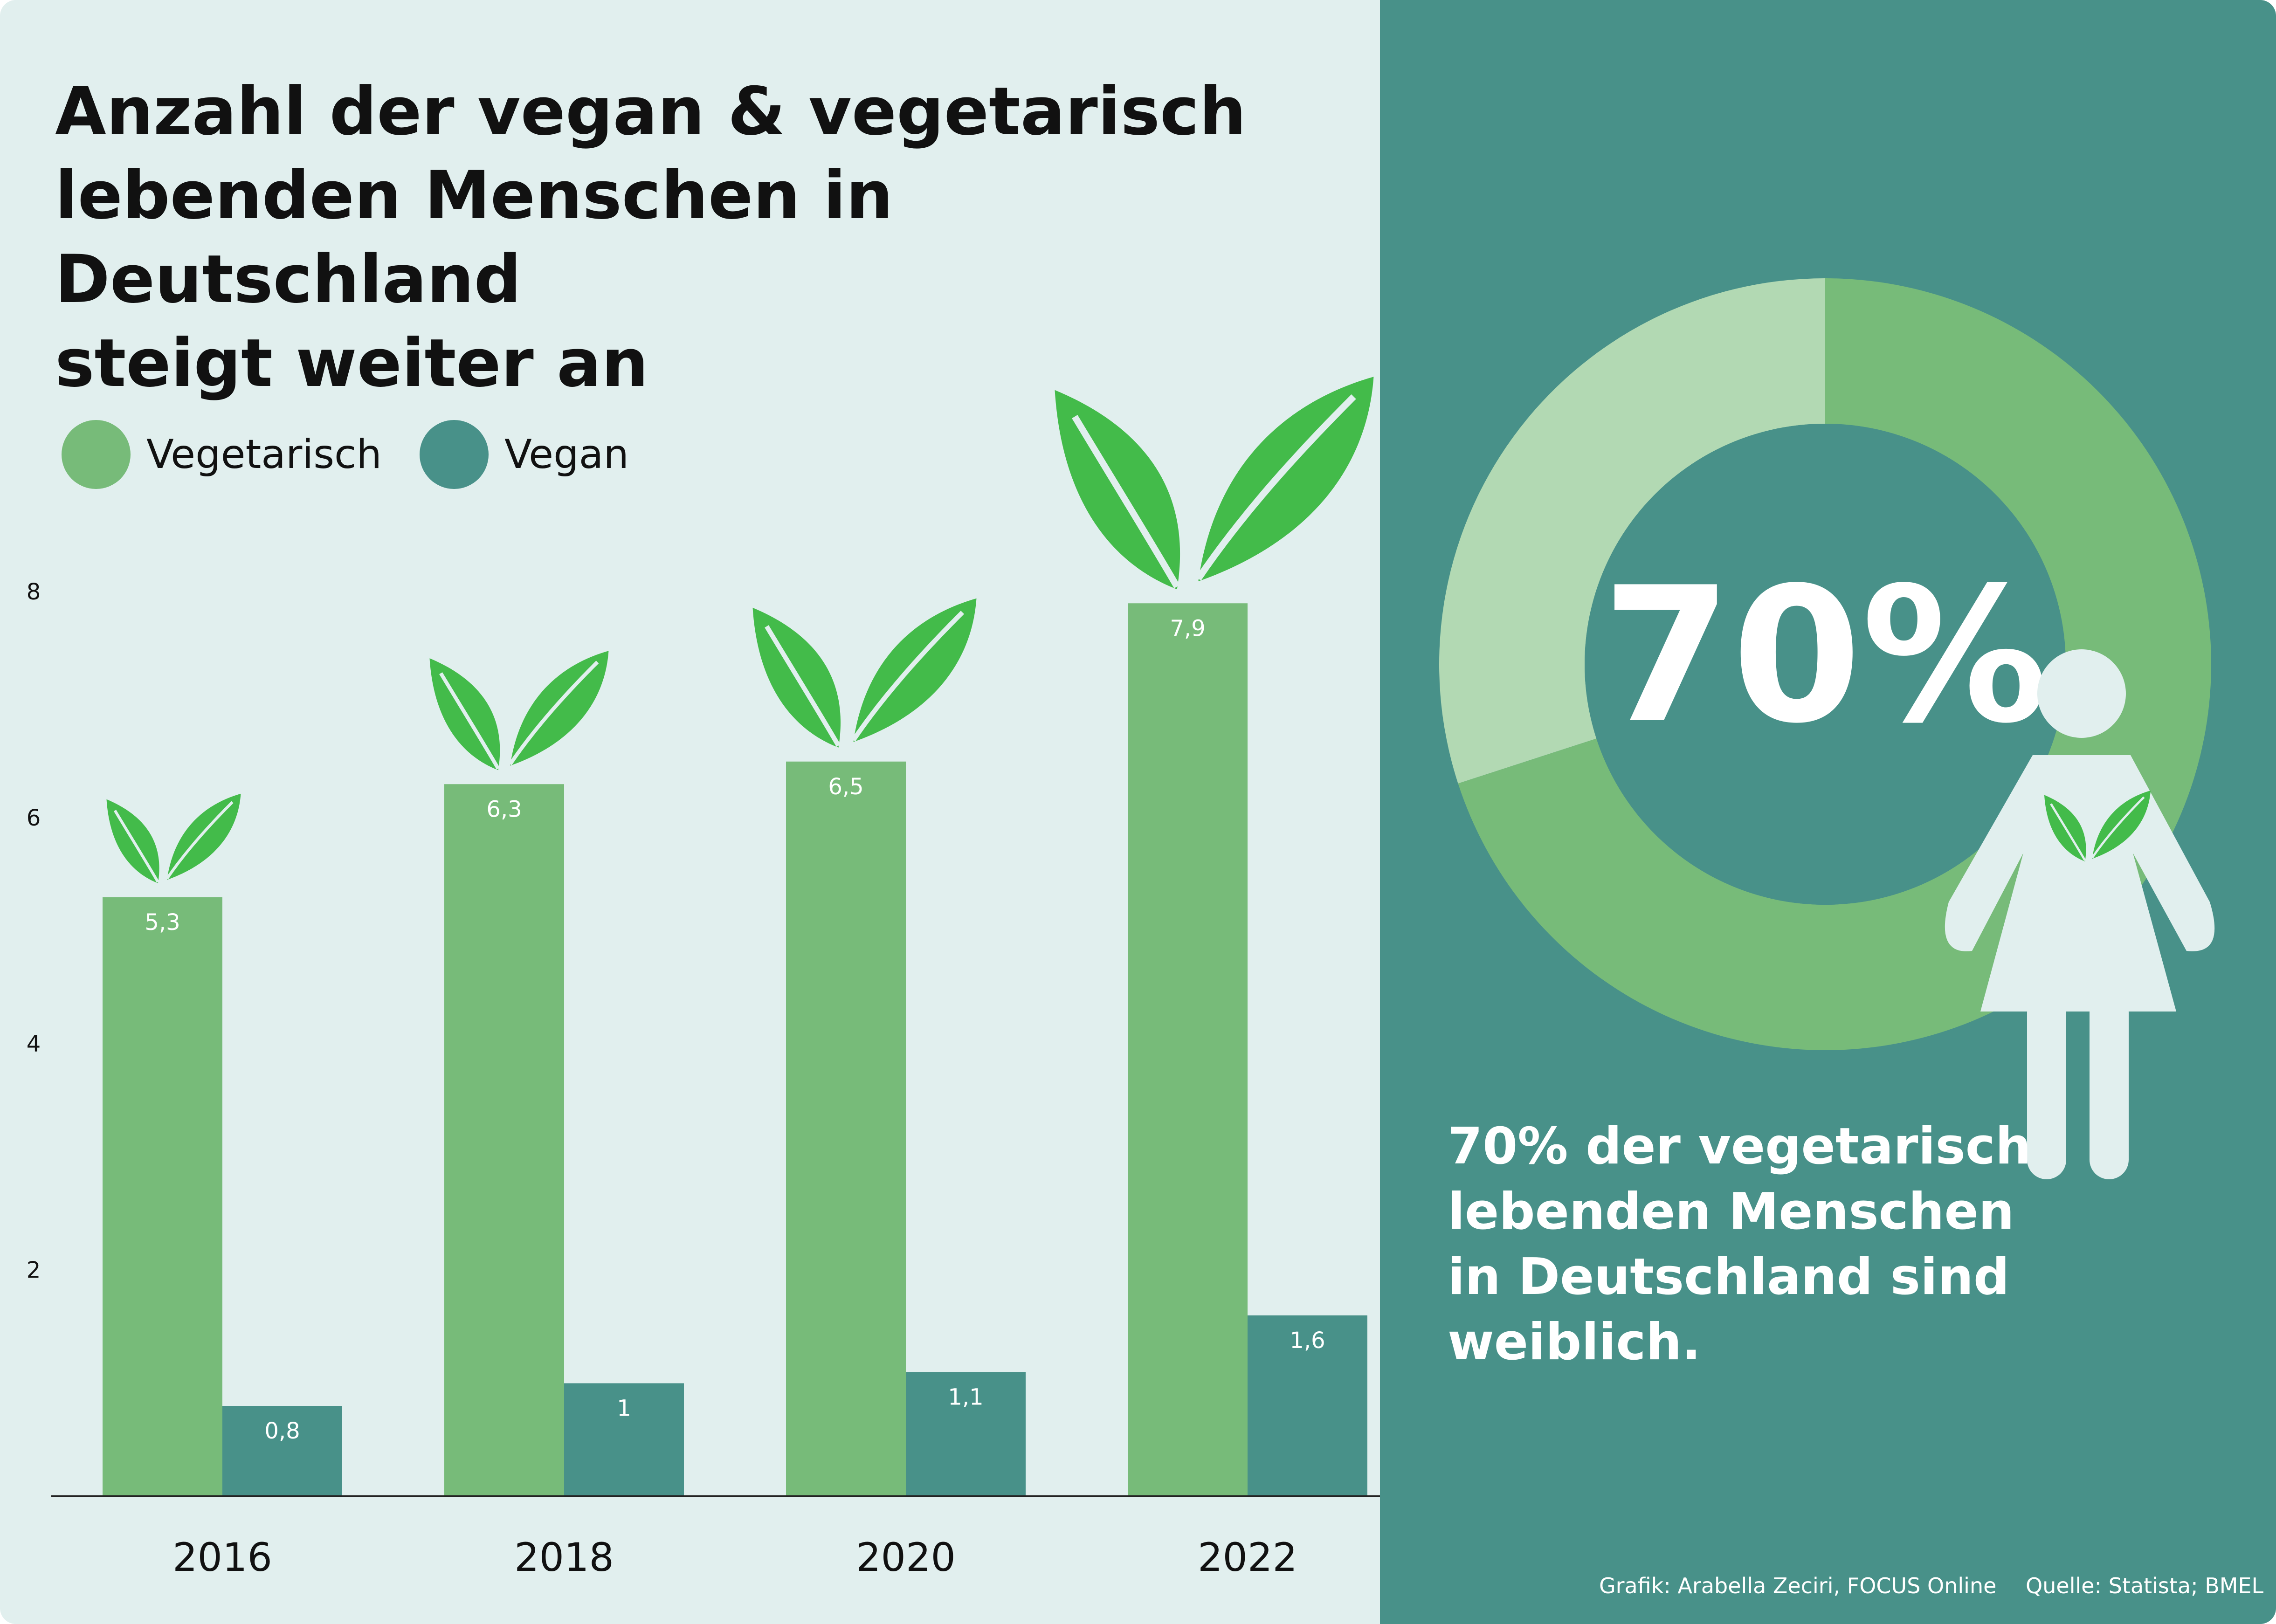  I want to click on legend-label-vegetarisch: Vegetarisch, so click(264, 454).